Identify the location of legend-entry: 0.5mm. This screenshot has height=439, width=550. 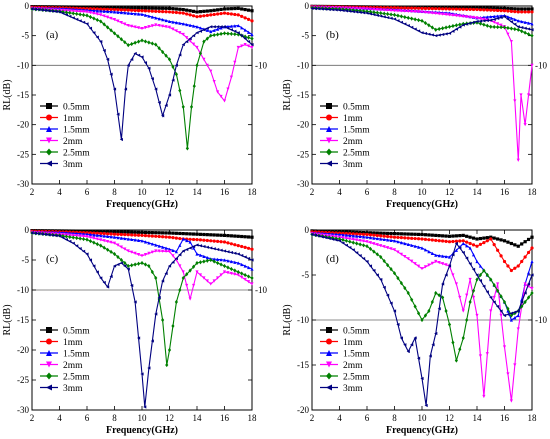
(65, 332).